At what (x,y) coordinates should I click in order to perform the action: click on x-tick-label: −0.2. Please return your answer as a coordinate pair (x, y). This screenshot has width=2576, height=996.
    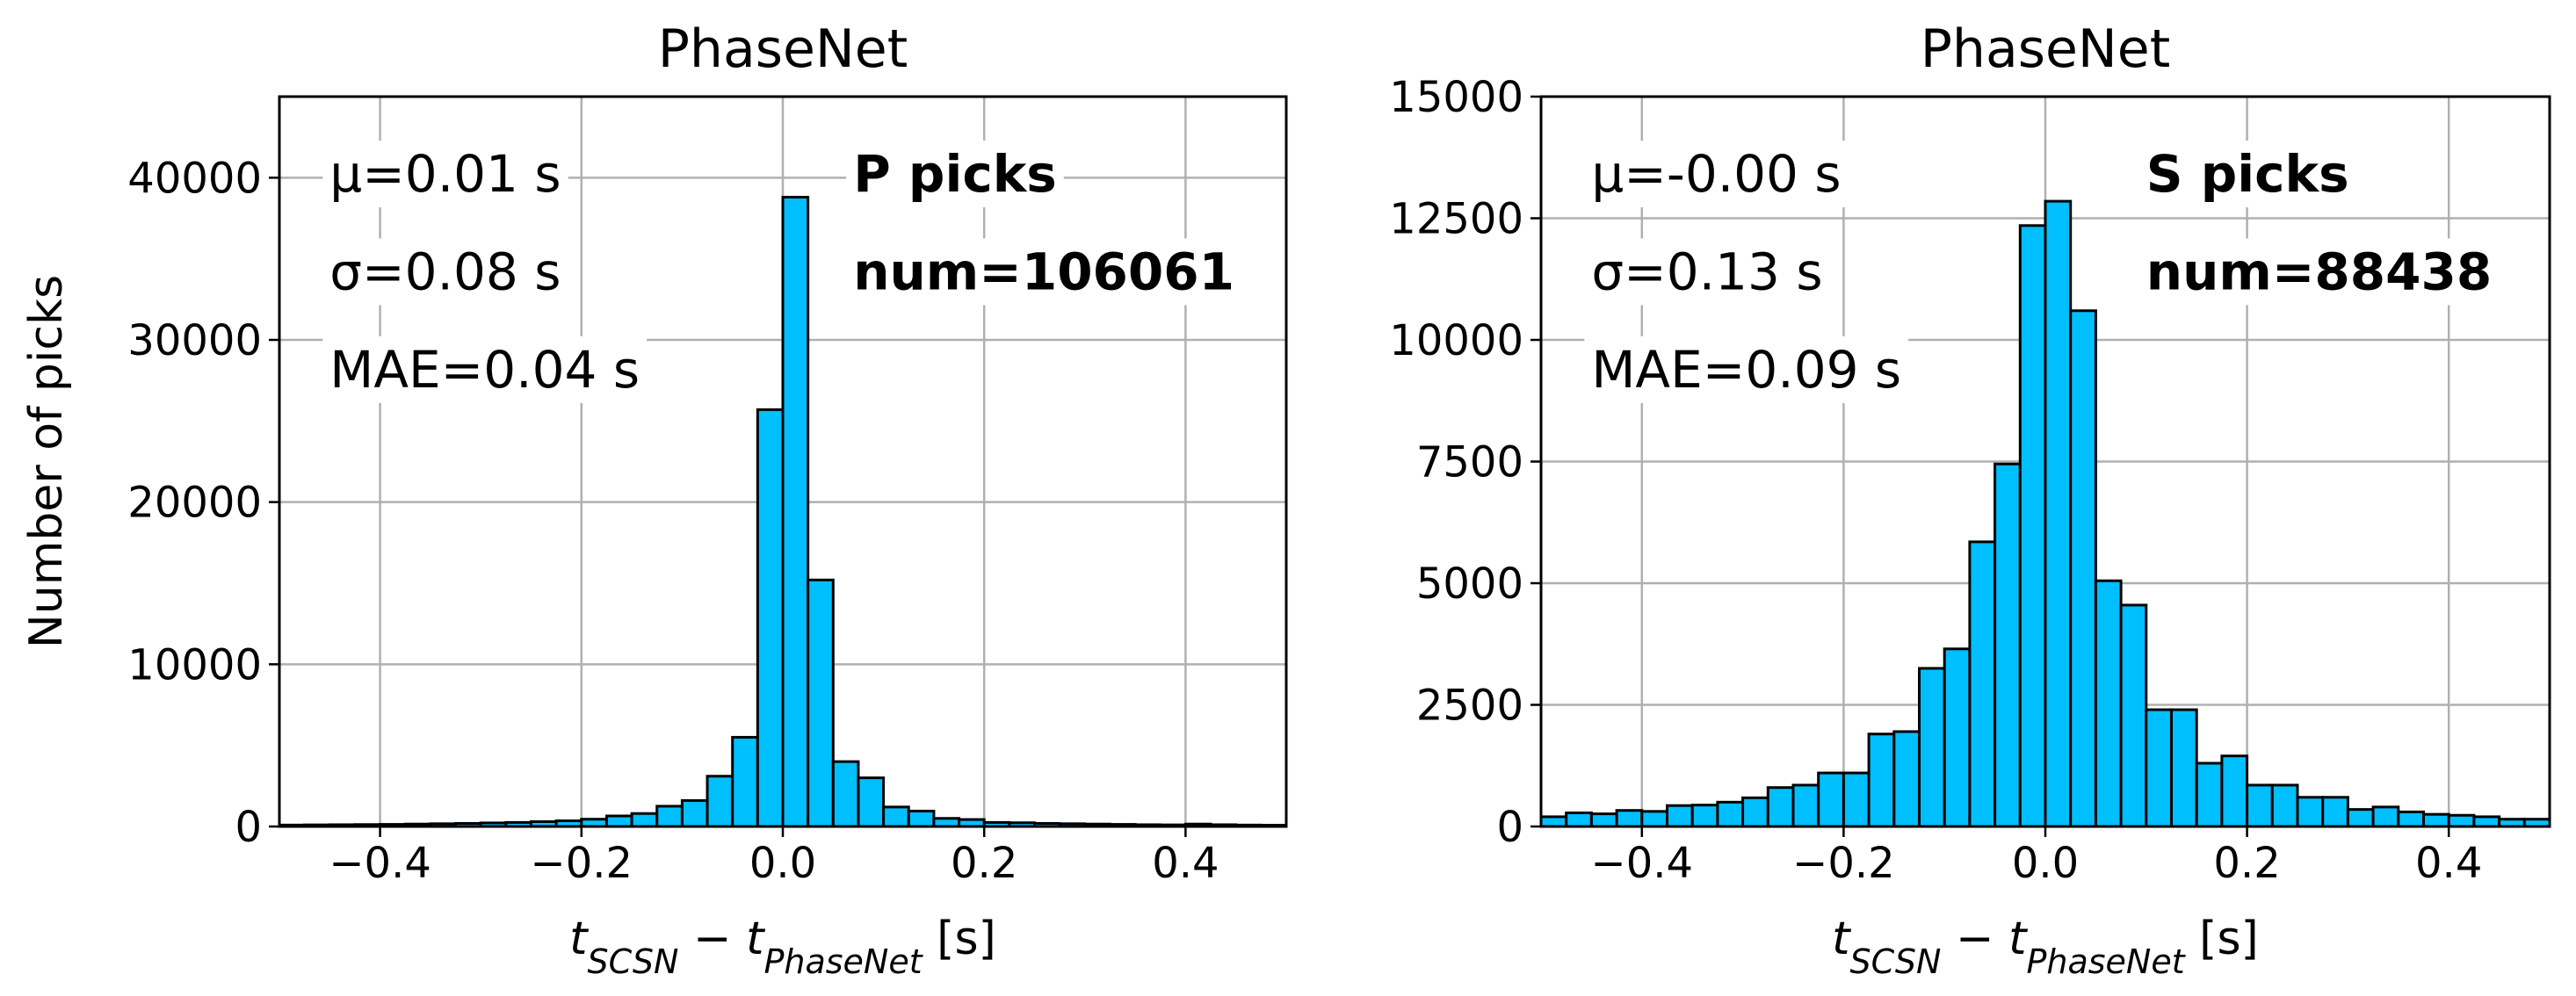
    Looking at the image, I should click on (1843, 863).